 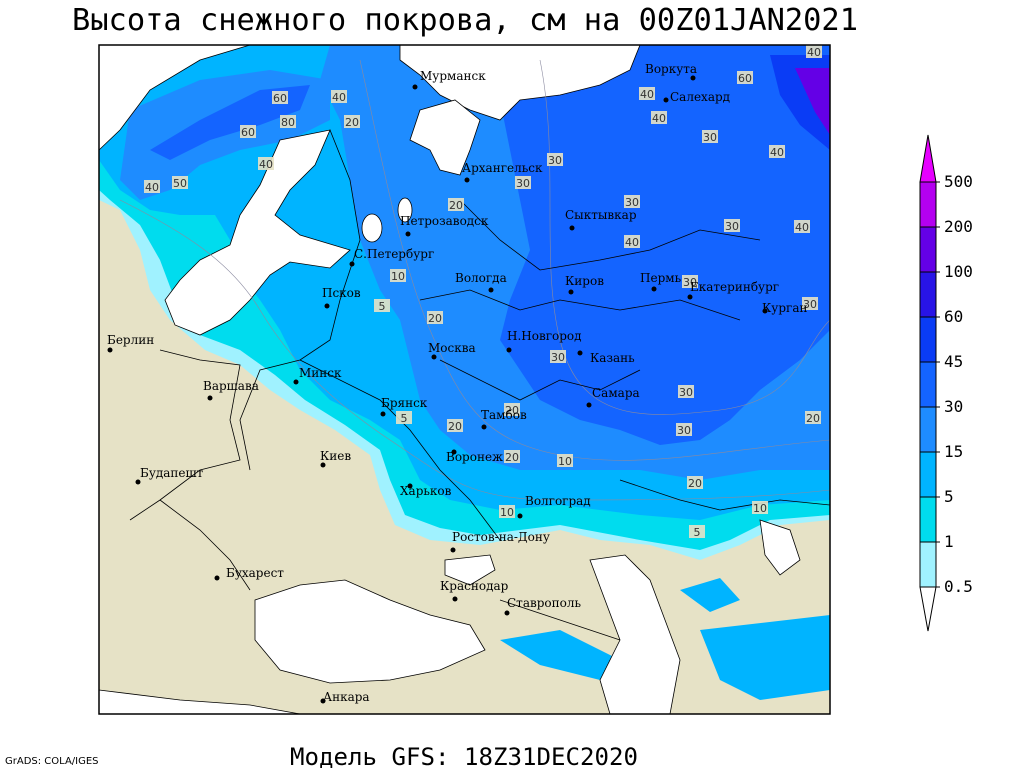 What do you see at coordinates (928, 158) in the screenshot?
I see `colorbar-max-arrow` at bounding box center [928, 158].